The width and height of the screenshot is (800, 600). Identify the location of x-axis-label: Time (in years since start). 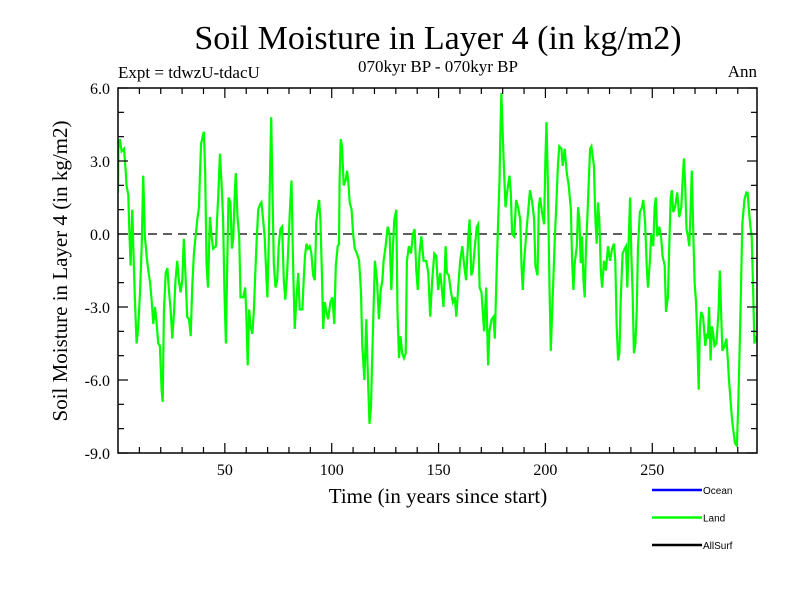
(438, 496).